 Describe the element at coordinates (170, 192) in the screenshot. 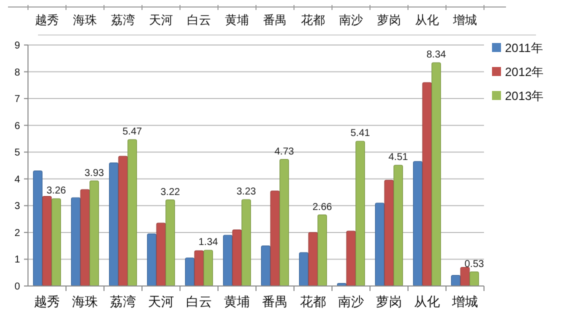

I see `data-label: 3.22` at that location.